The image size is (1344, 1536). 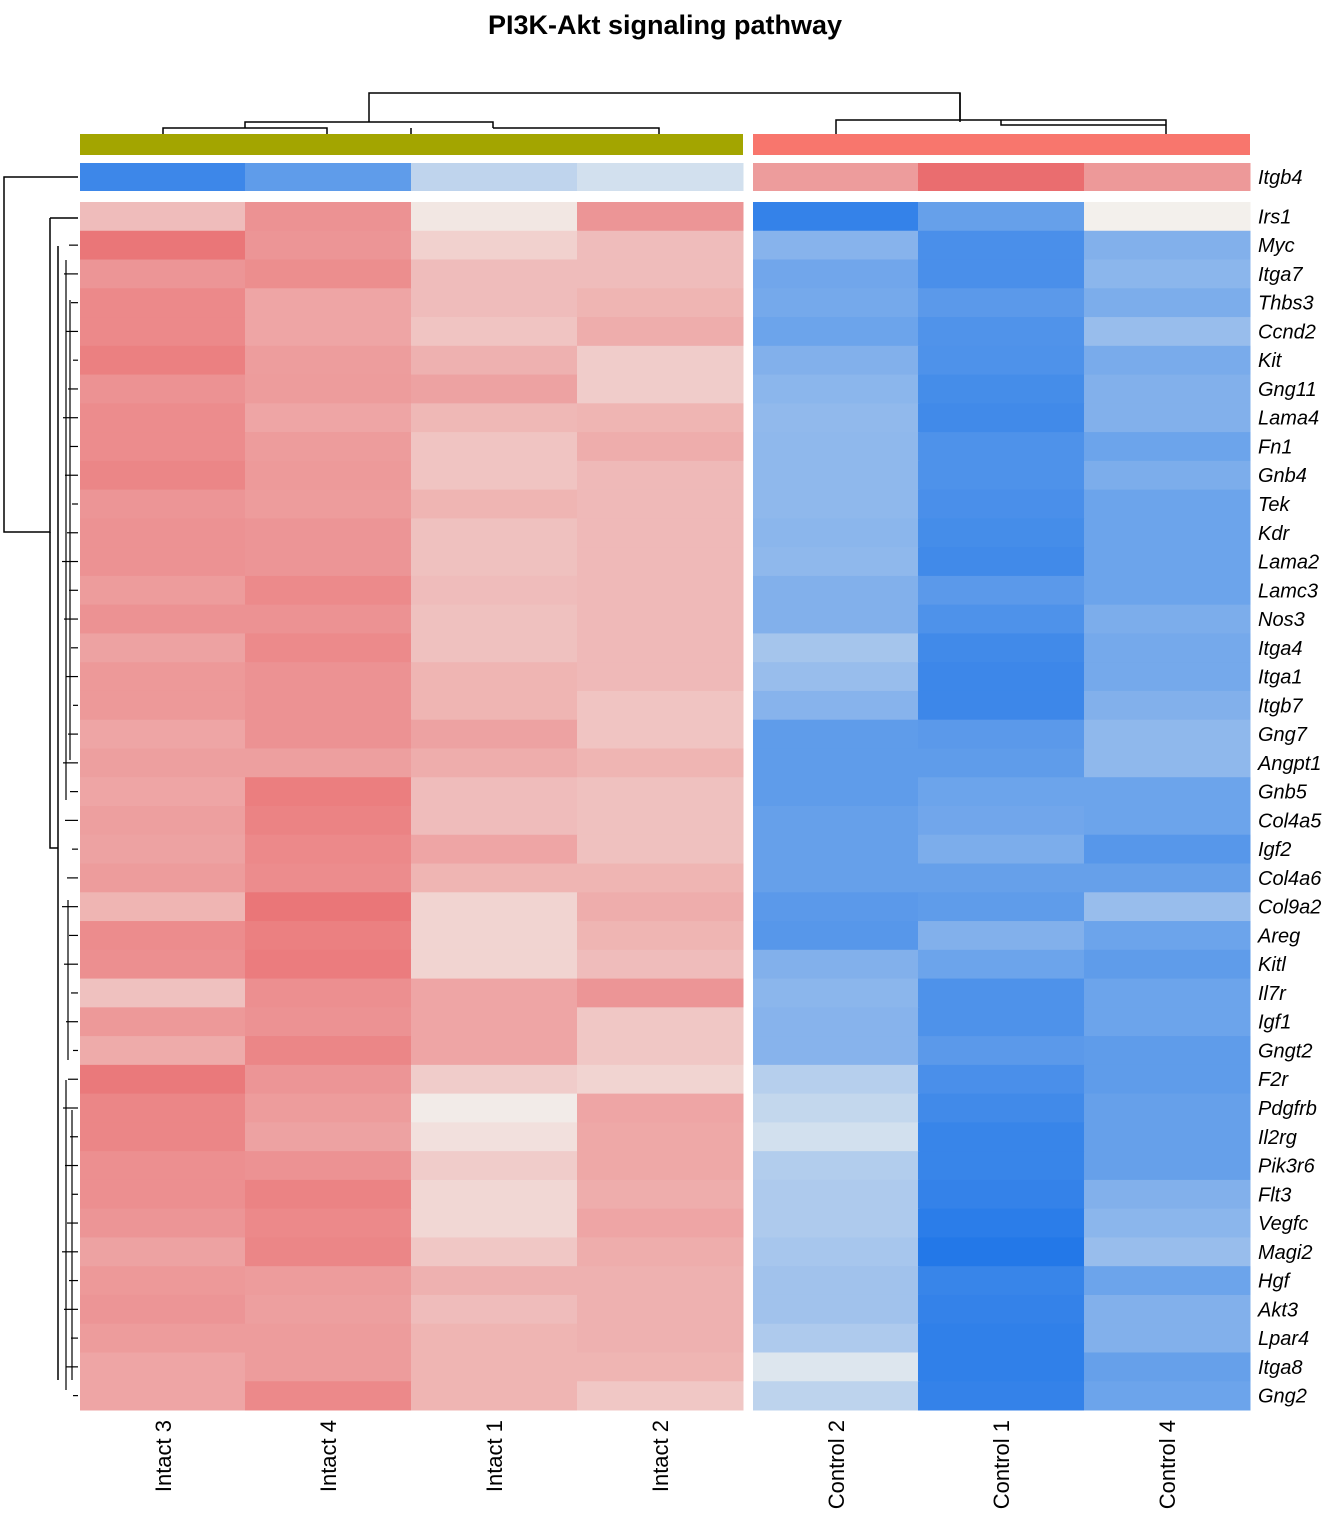 What do you see at coordinates (1273, 1080) in the screenshot?
I see `row-label: F2r` at bounding box center [1273, 1080].